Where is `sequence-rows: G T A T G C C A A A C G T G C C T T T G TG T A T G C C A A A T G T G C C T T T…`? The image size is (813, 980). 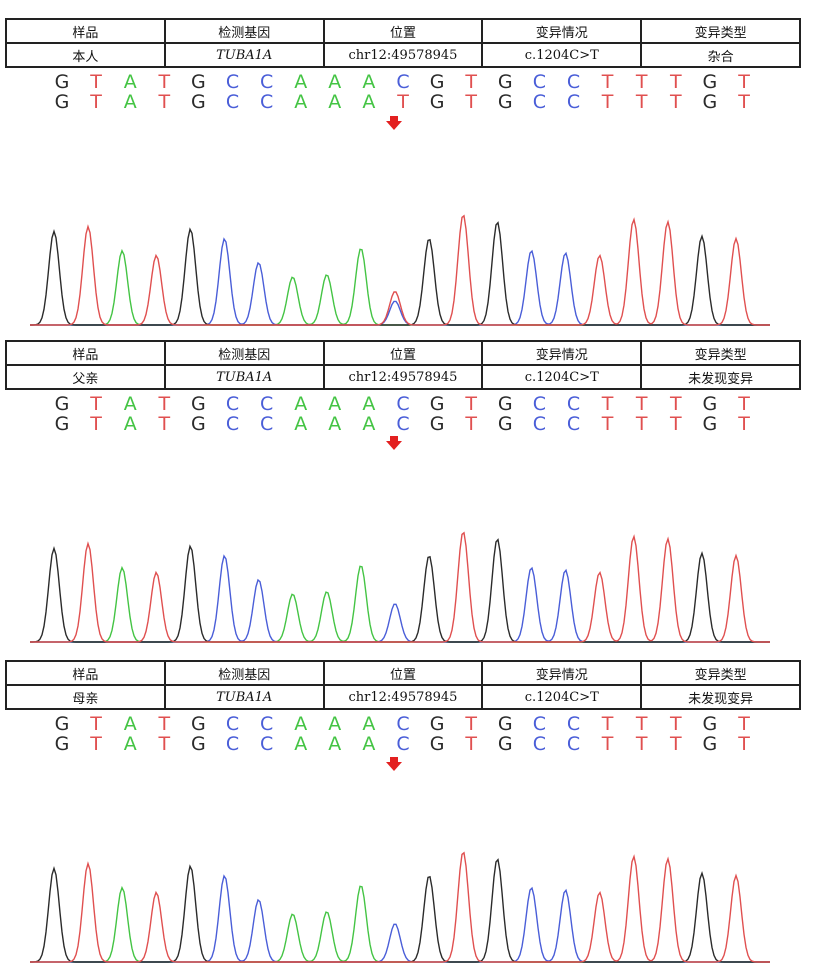 sequence-rows: G T A T G C C A A A C G T G C C T T T G TG T A T G C C A A A T G T G C C T T T… is located at coordinates (403, 92).